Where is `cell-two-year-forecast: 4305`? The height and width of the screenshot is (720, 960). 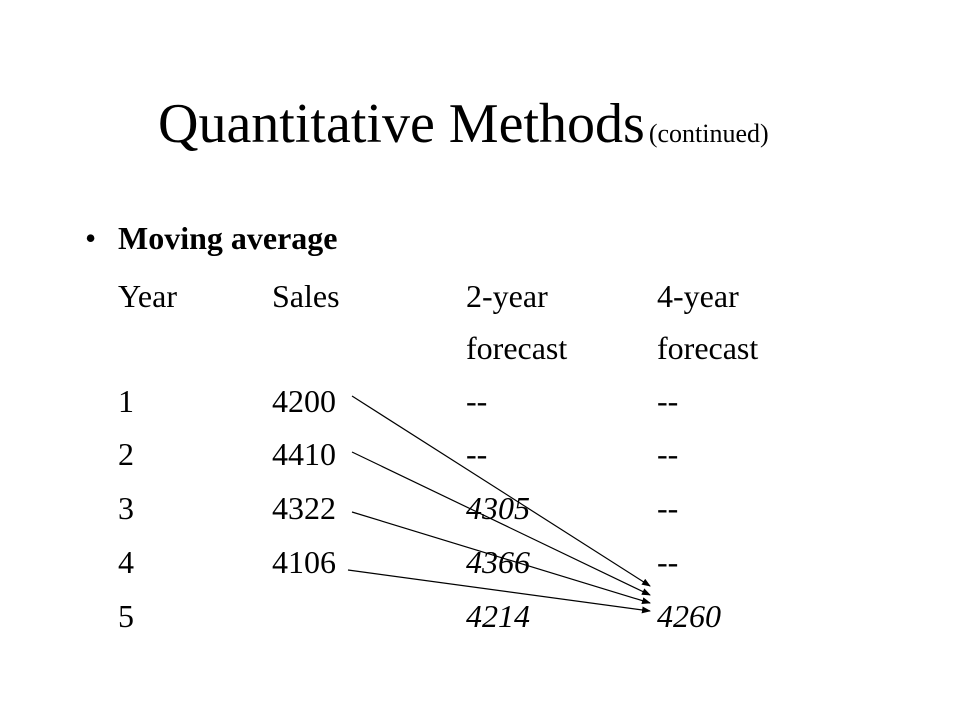 cell-two-year-forecast: 4305 is located at coordinates (498, 508).